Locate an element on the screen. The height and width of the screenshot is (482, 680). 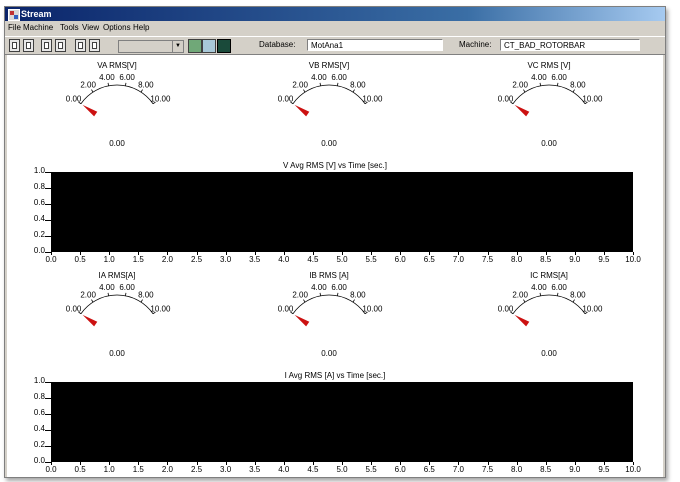
title-bar: Stream is located at coordinates (335, 14).